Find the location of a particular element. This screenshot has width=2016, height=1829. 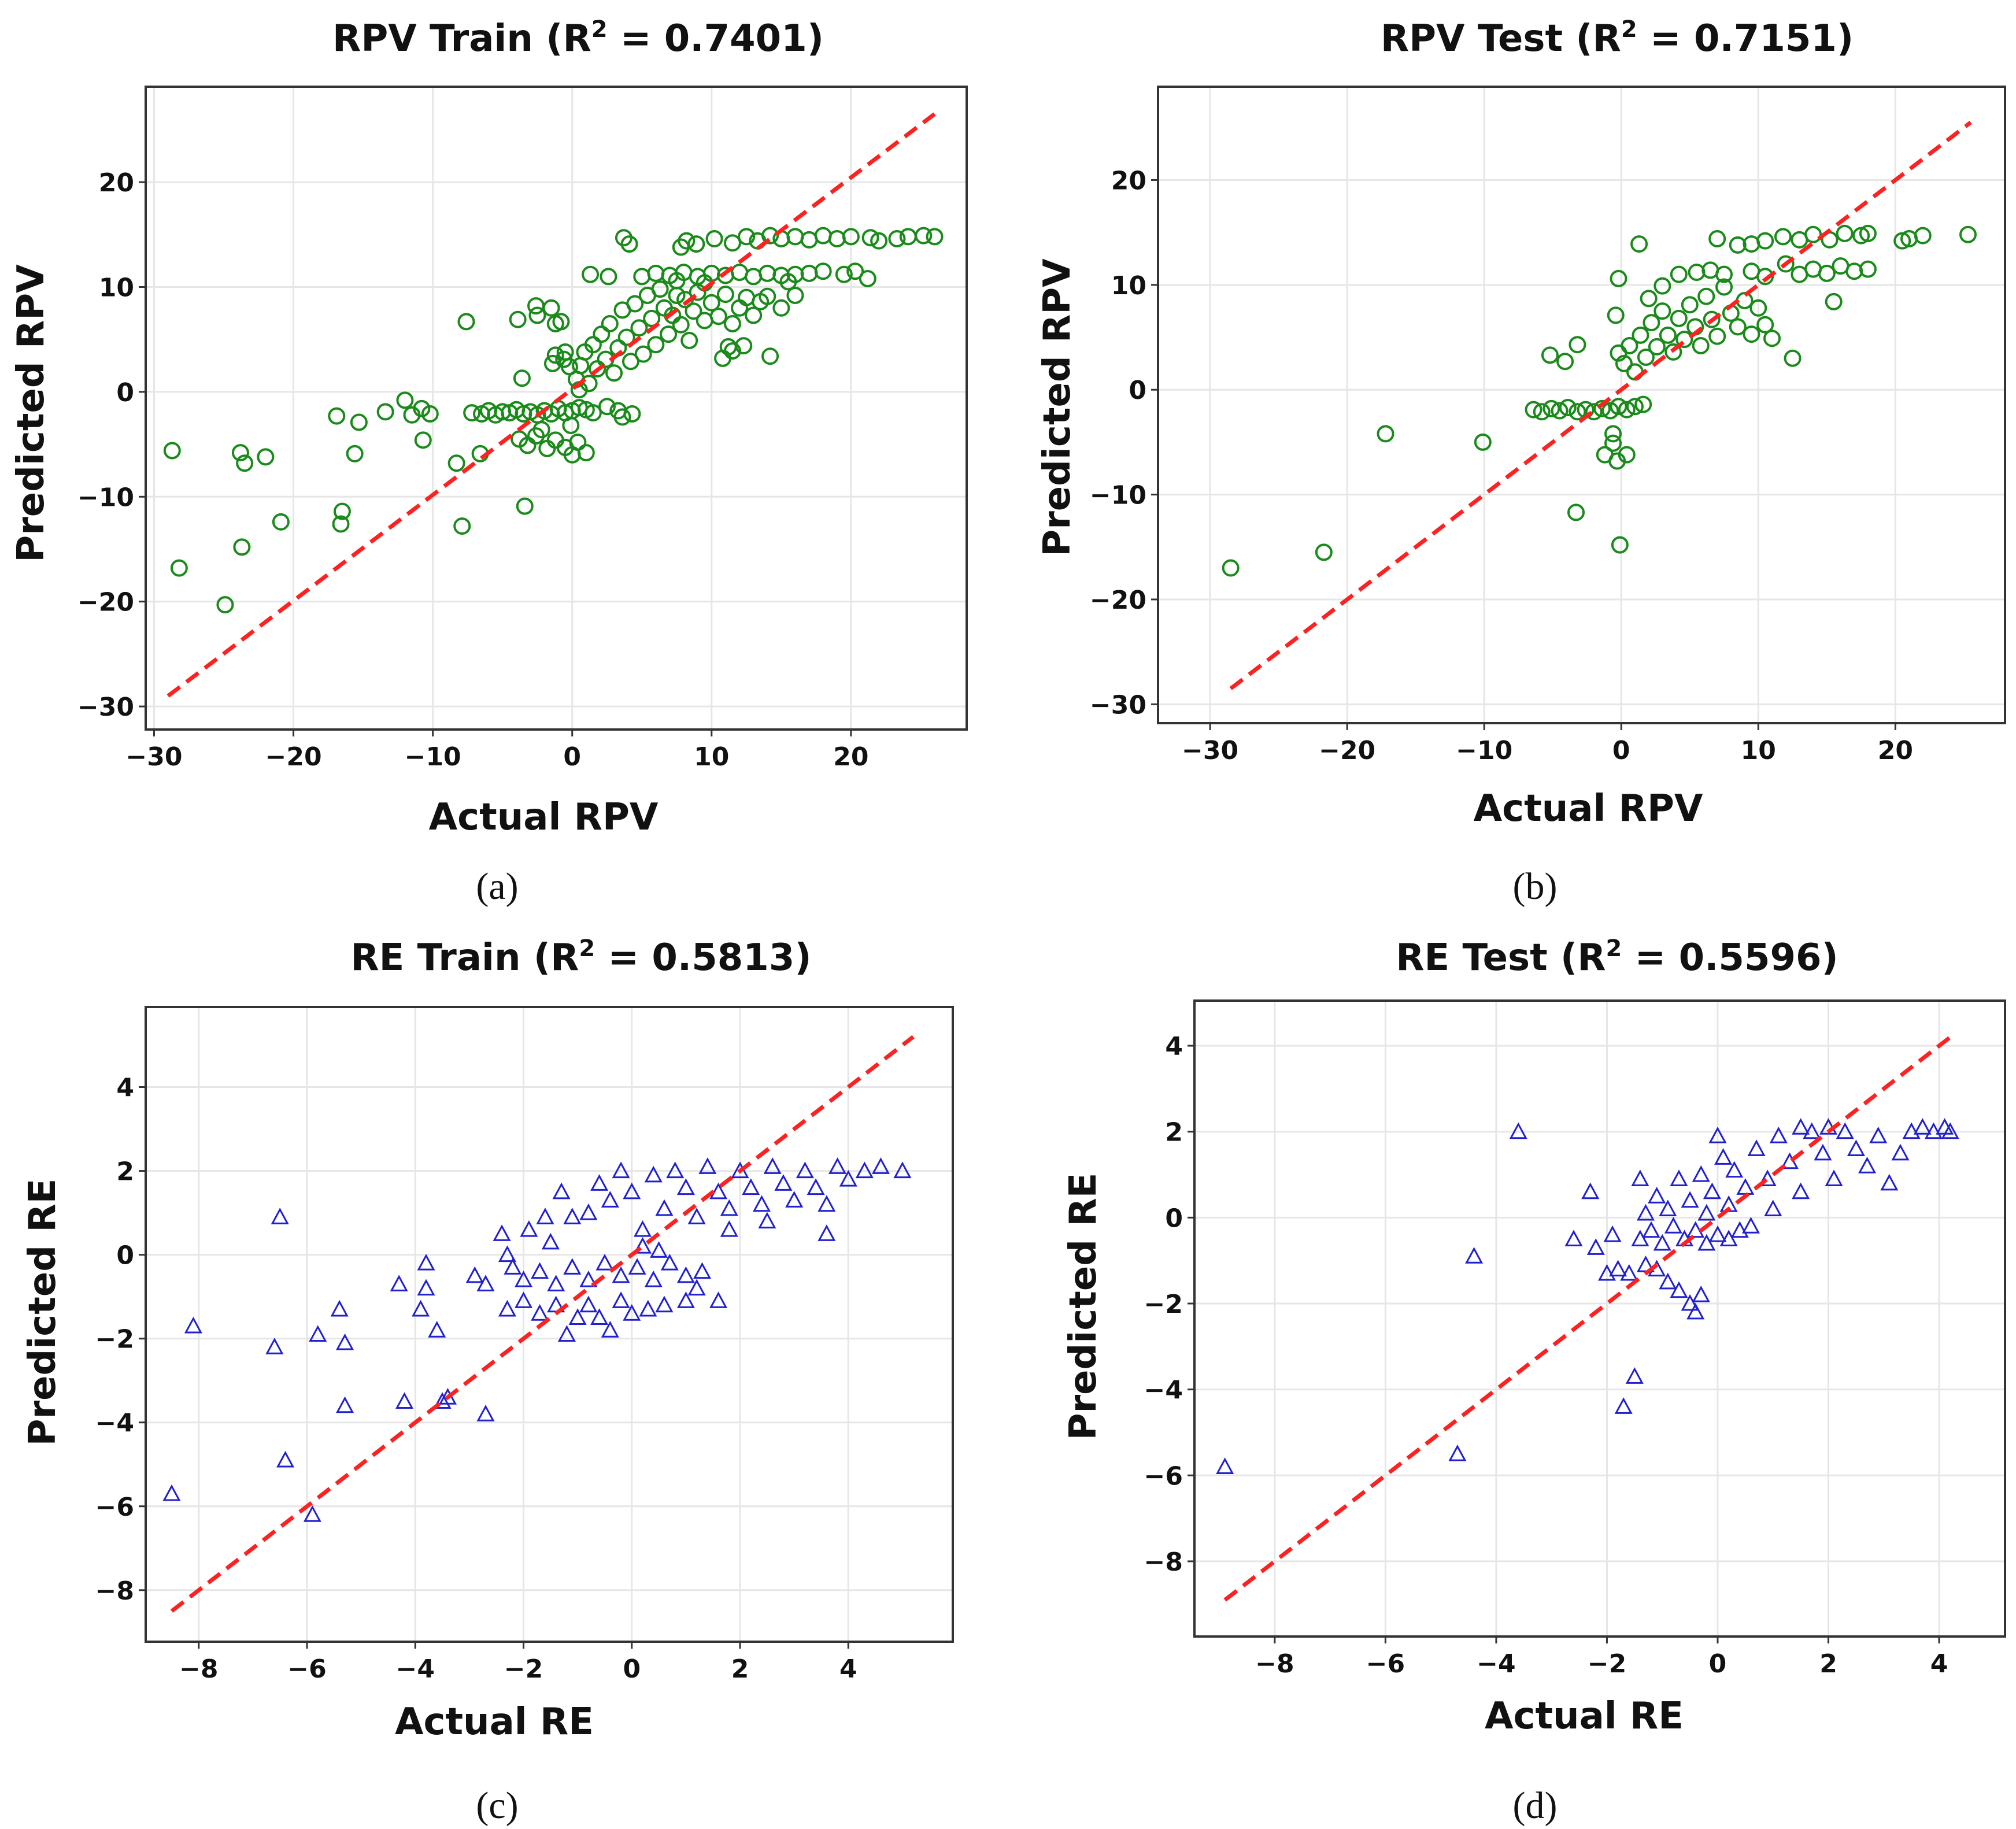

x-tick-label: 2 is located at coordinates (1828, 1664).